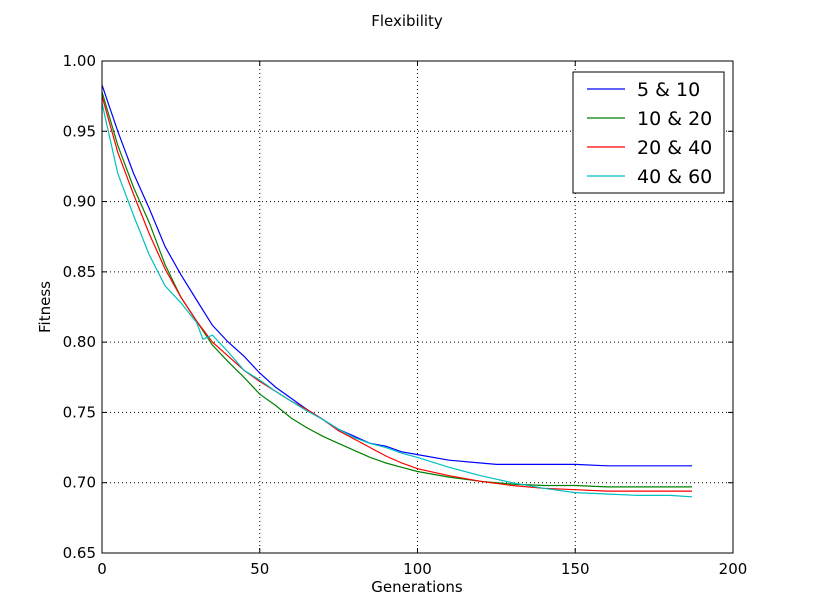 This screenshot has width=815, height=615. I want to click on x-tick-label: 100, so click(417, 569).